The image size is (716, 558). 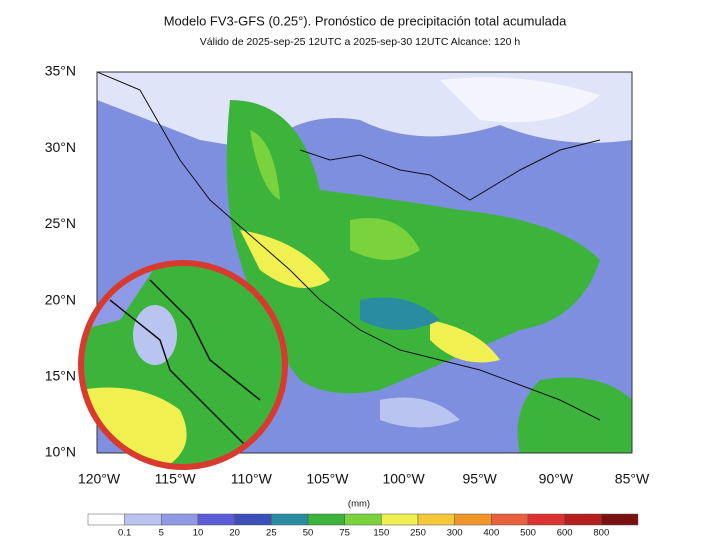 I want to click on lon-label: 85°W, so click(x=632, y=479).